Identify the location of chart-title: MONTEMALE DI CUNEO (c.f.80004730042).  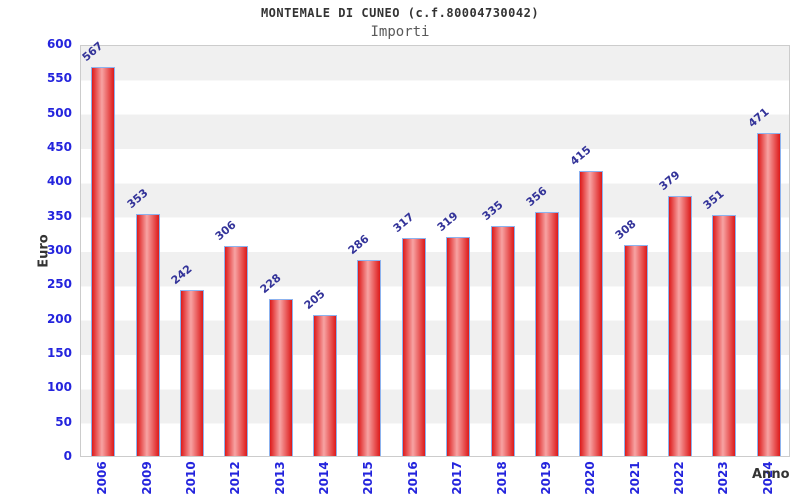
(400, 13).